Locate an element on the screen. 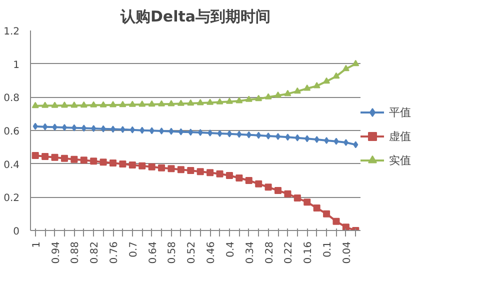  legend-label: 平值 is located at coordinates (400, 112).